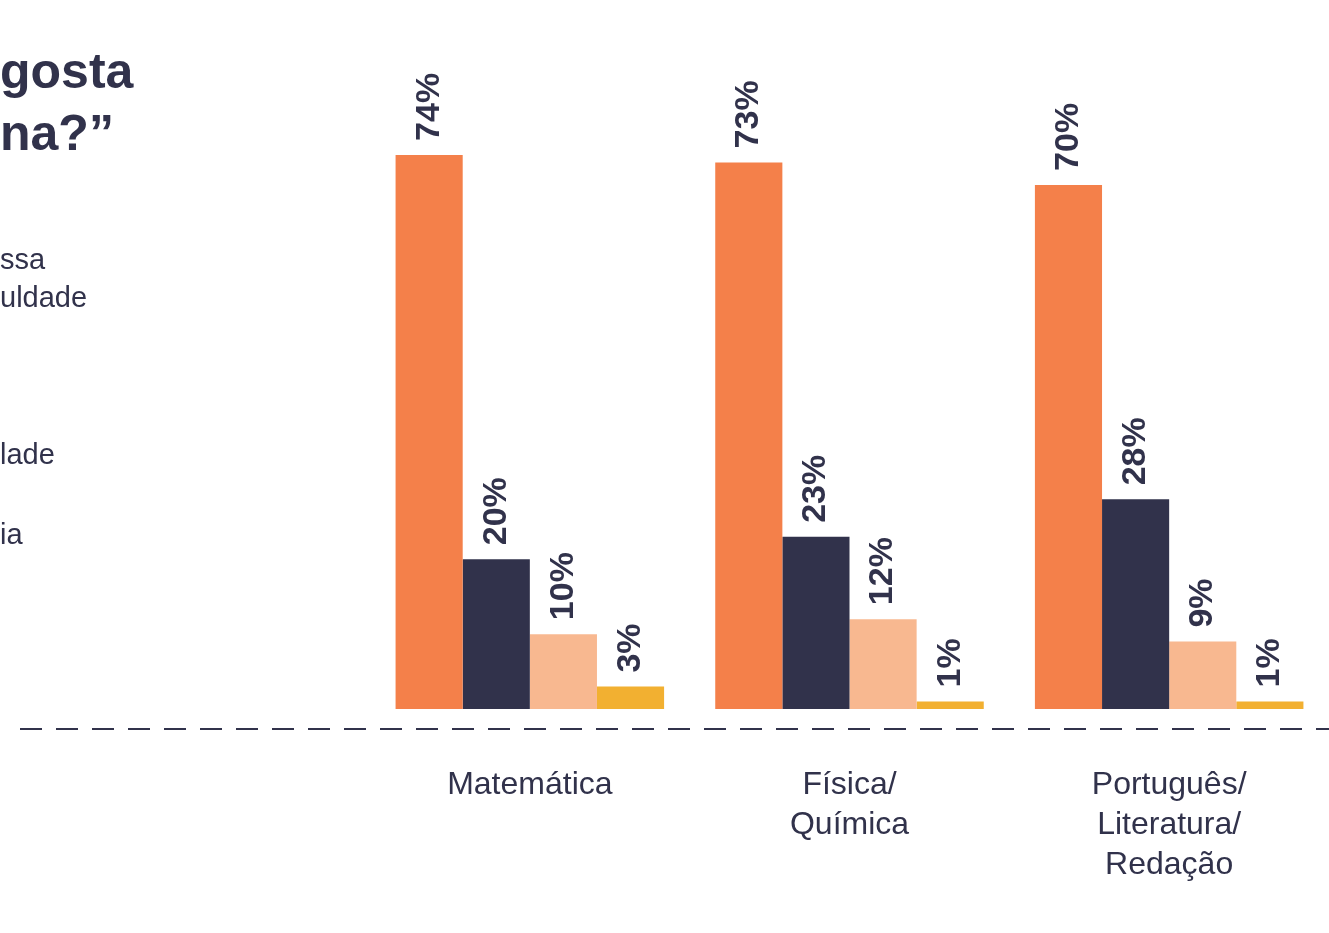  Describe the element at coordinates (1200, 603) in the screenshot. I see `data-label: 9%` at that location.